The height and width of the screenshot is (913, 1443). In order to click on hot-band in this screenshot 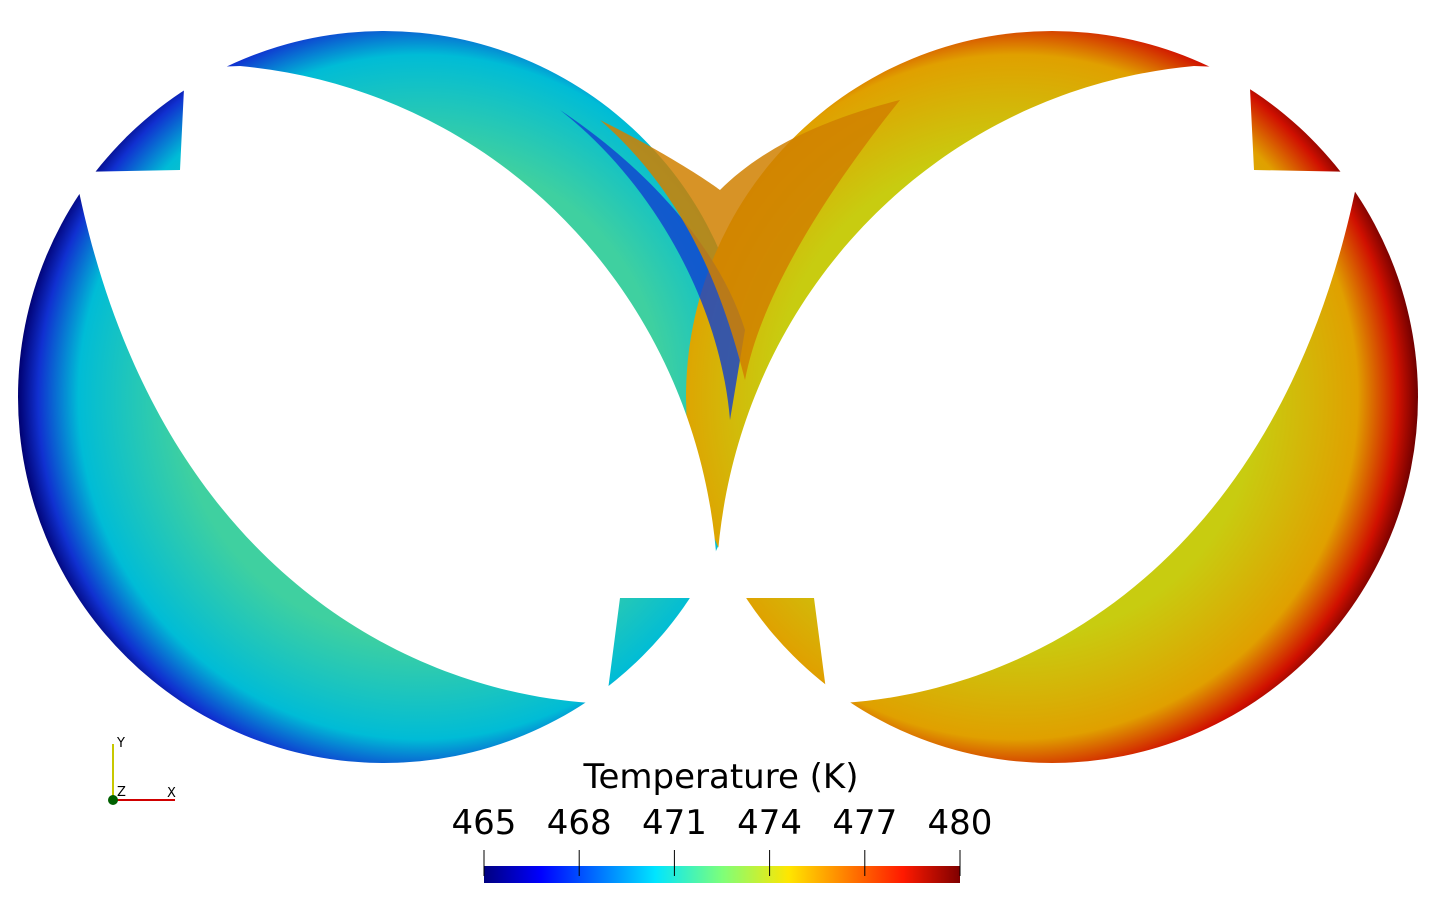, I will do `click(750, 240)`.